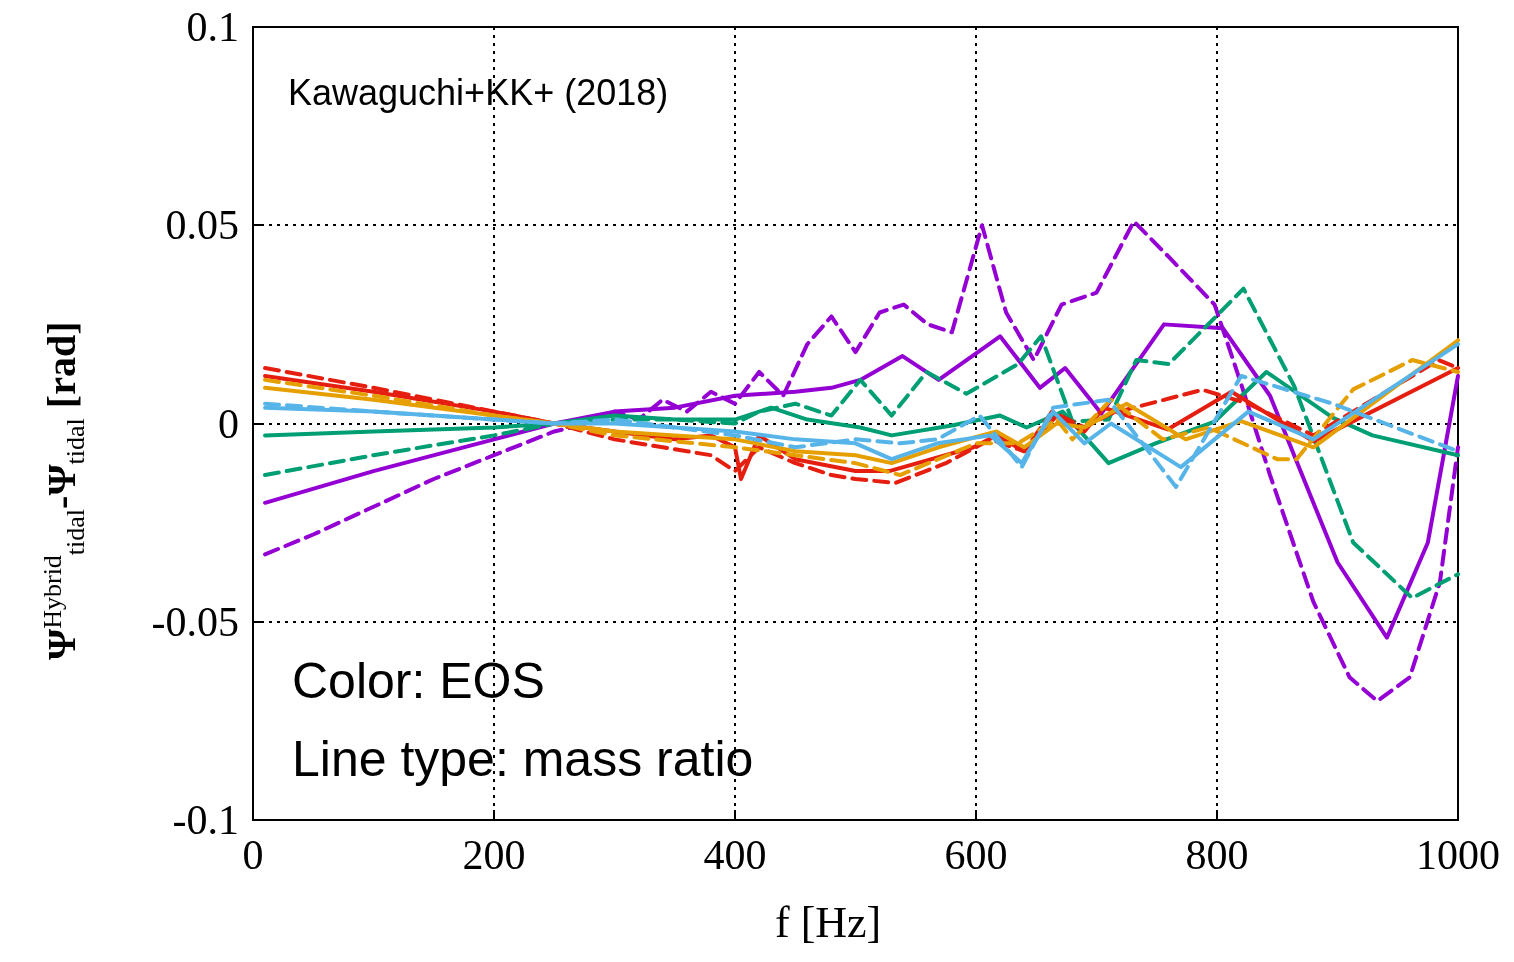 This screenshot has width=1514, height=962. Describe the element at coordinates (523, 759) in the screenshot. I see `annotation: Line type: mass ratio` at that location.